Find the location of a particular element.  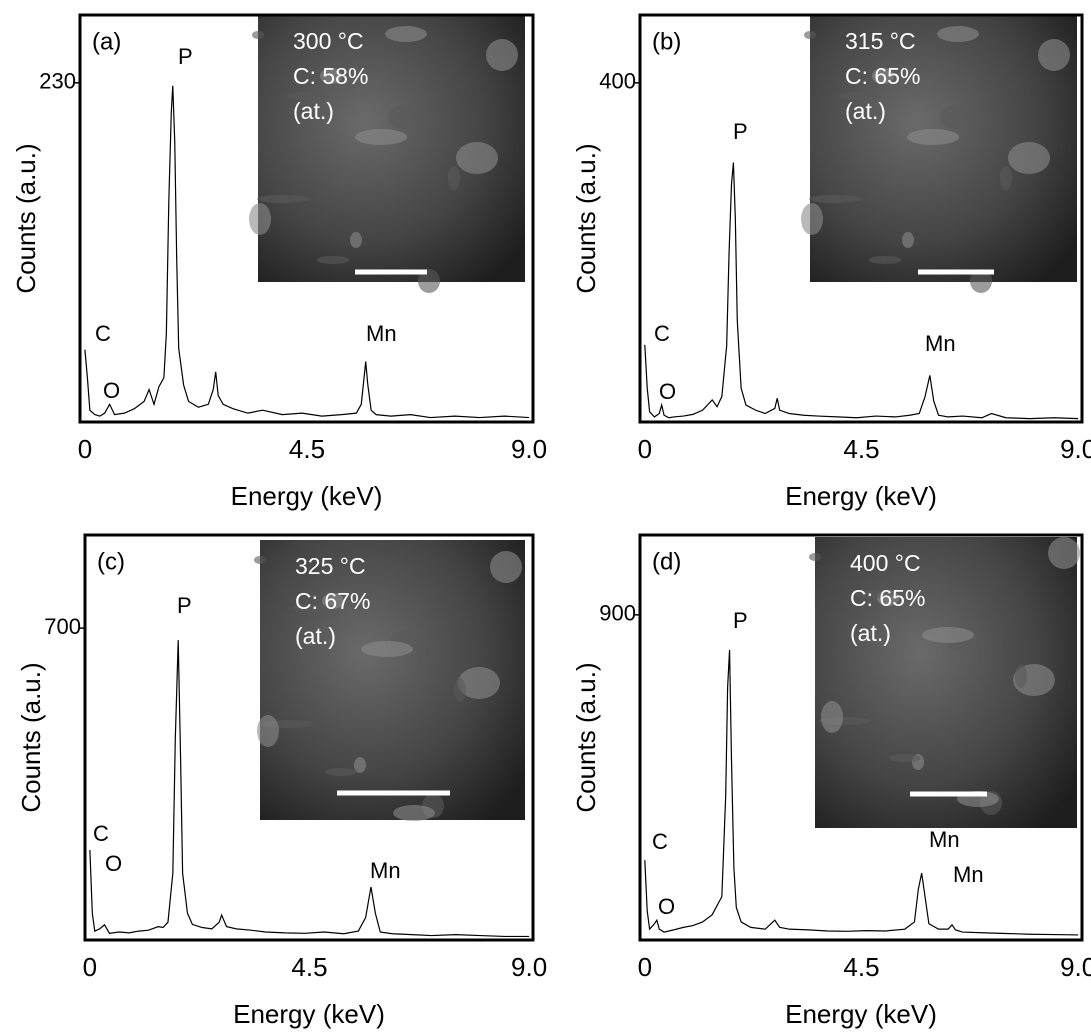

inset-text: C: 67% is located at coordinates (332, 601).